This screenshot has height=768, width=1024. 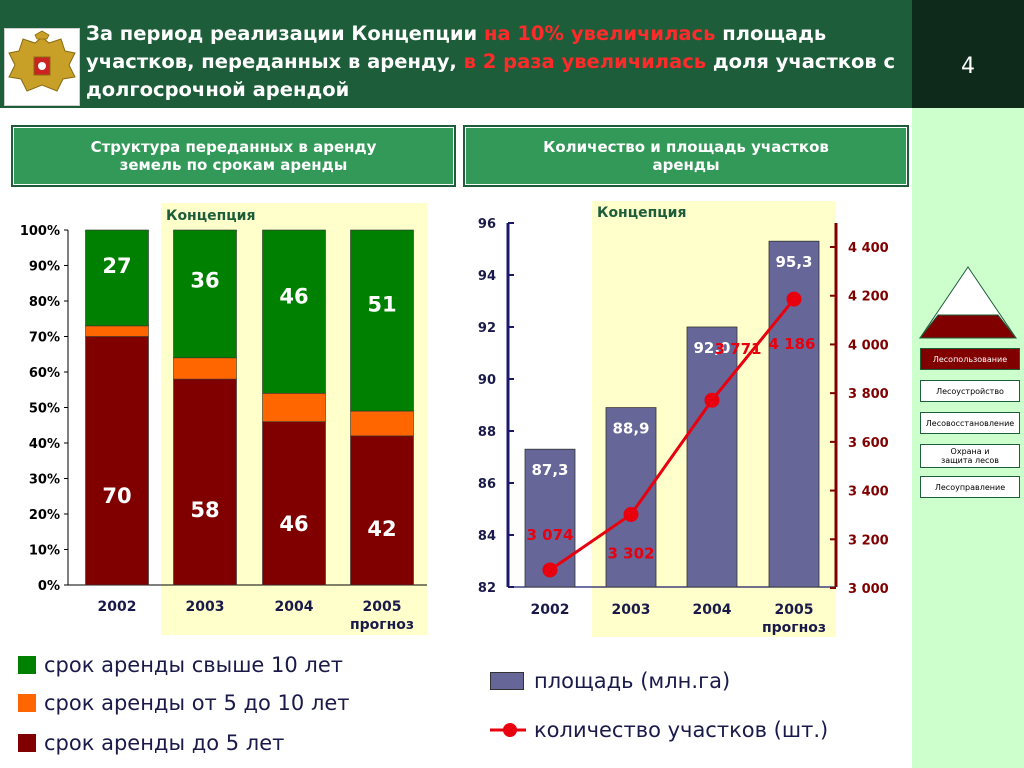 I want to click on y-left-tick-label: 88, so click(x=487, y=432).